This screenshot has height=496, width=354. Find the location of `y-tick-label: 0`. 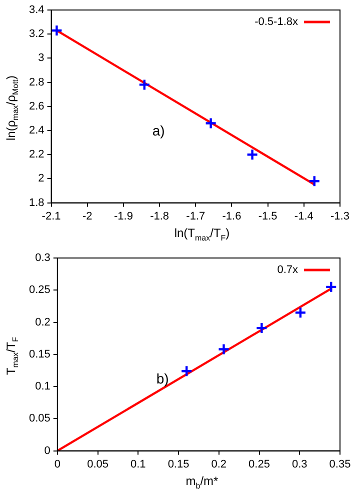

y-tick-label: 0 is located at coordinates (47, 450).